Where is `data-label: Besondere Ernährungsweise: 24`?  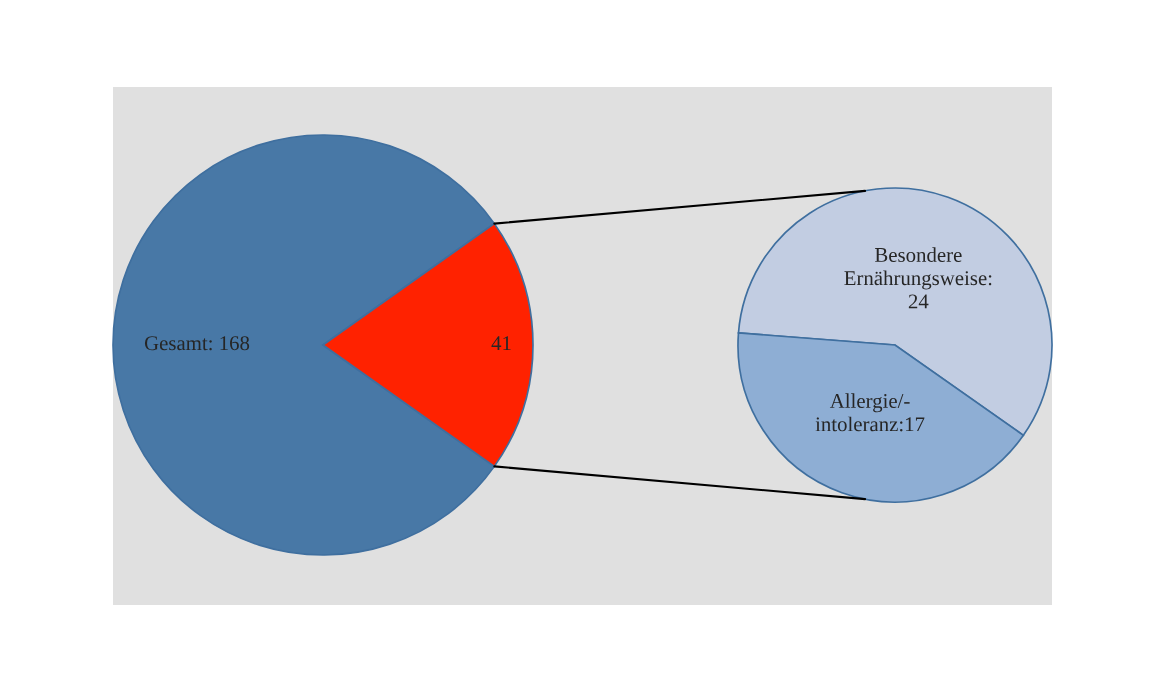
data-label: Besondere Ernährungsweise: 24 is located at coordinates (918, 278).